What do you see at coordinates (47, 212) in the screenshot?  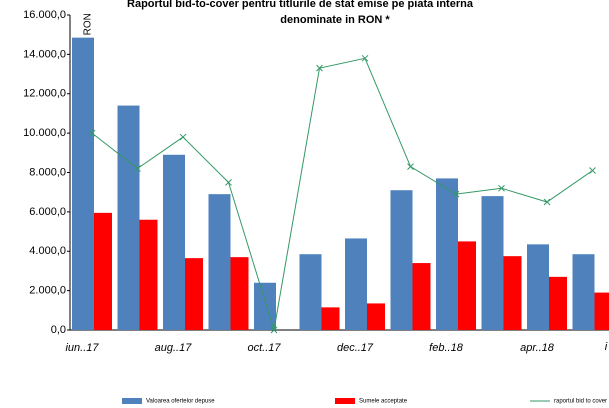 I see `y-tick-label: 6.000,0` at bounding box center [47, 212].